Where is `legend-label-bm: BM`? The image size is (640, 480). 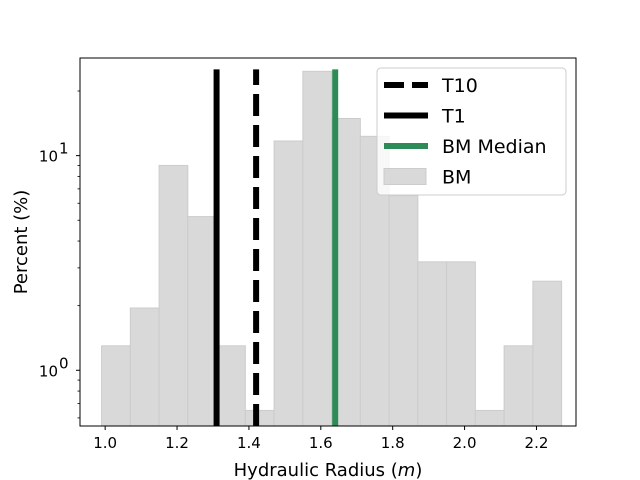 legend-label-bm: BM is located at coordinates (456, 178).